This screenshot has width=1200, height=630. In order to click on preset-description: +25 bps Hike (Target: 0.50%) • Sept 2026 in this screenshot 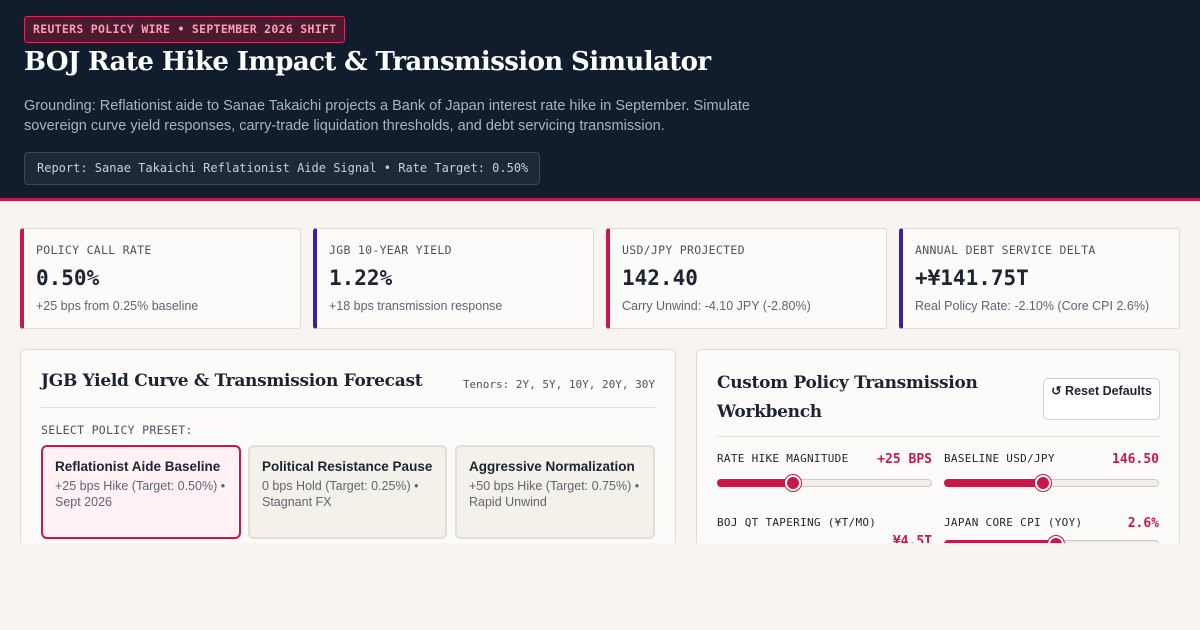, I will do `click(140, 494)`.